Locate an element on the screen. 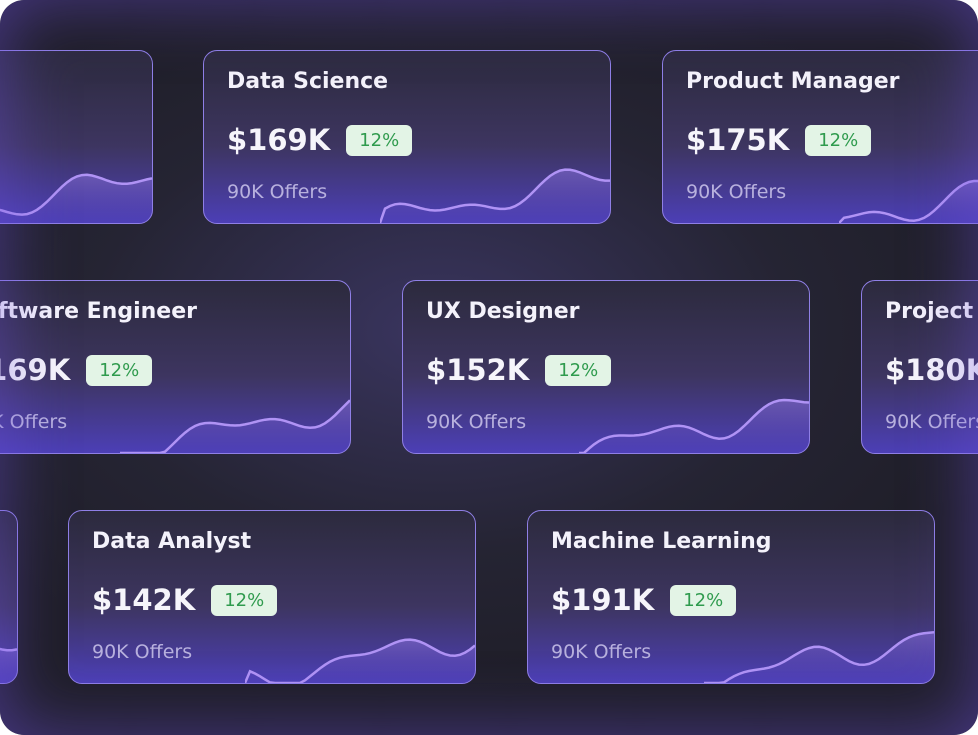  job-card: Data Analyst $142K 12% 90K Offers is located at coordinates (272, 597).